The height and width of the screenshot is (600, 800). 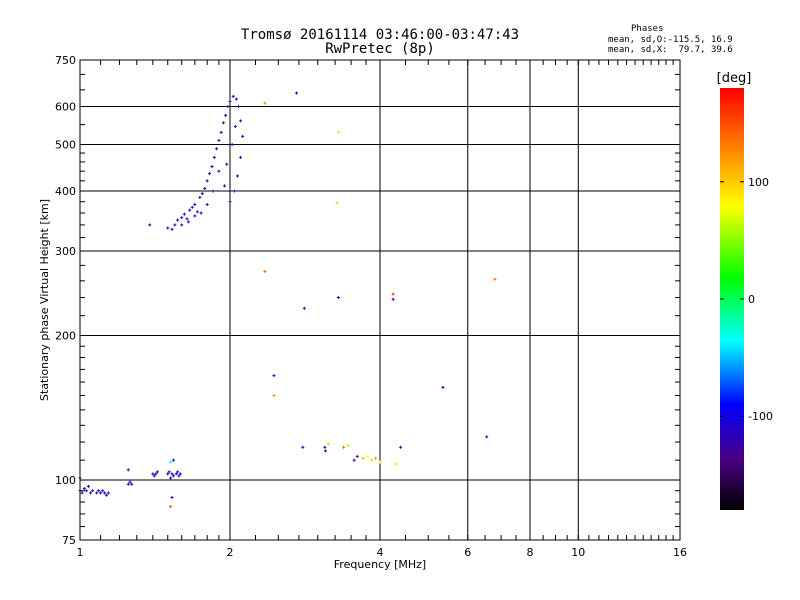 I want to click on x-tick-label: 16, so click(x=680, y=552).